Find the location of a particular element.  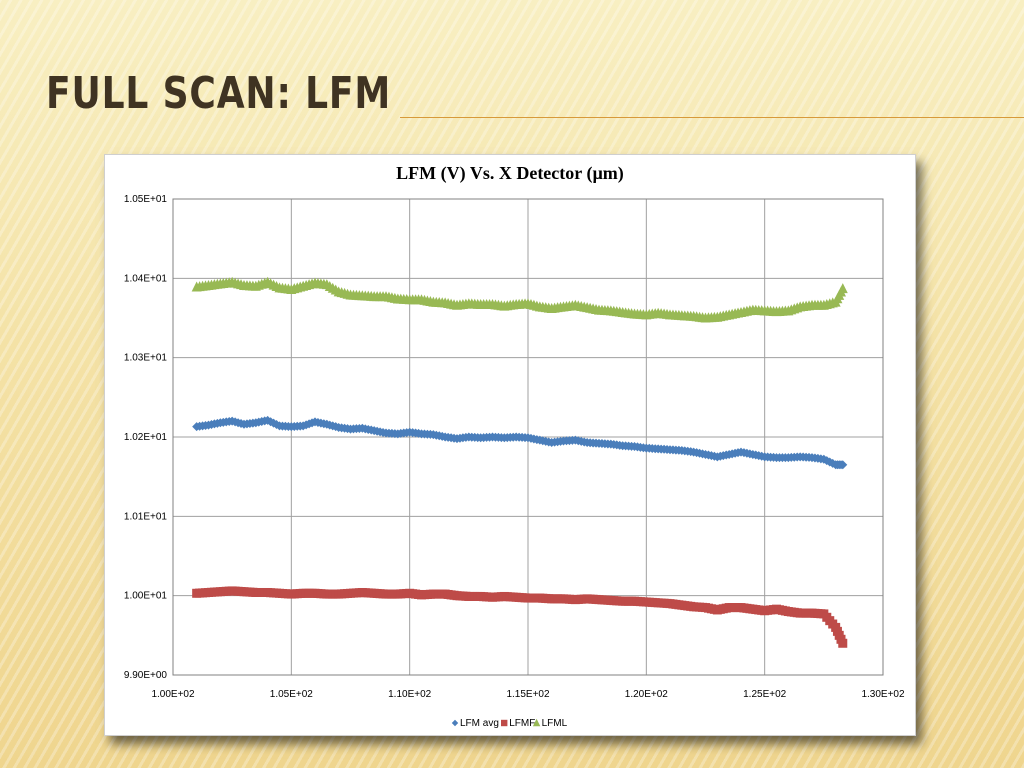

y-tick-label: 9.90E+00 is located at coordinates (146, 675).